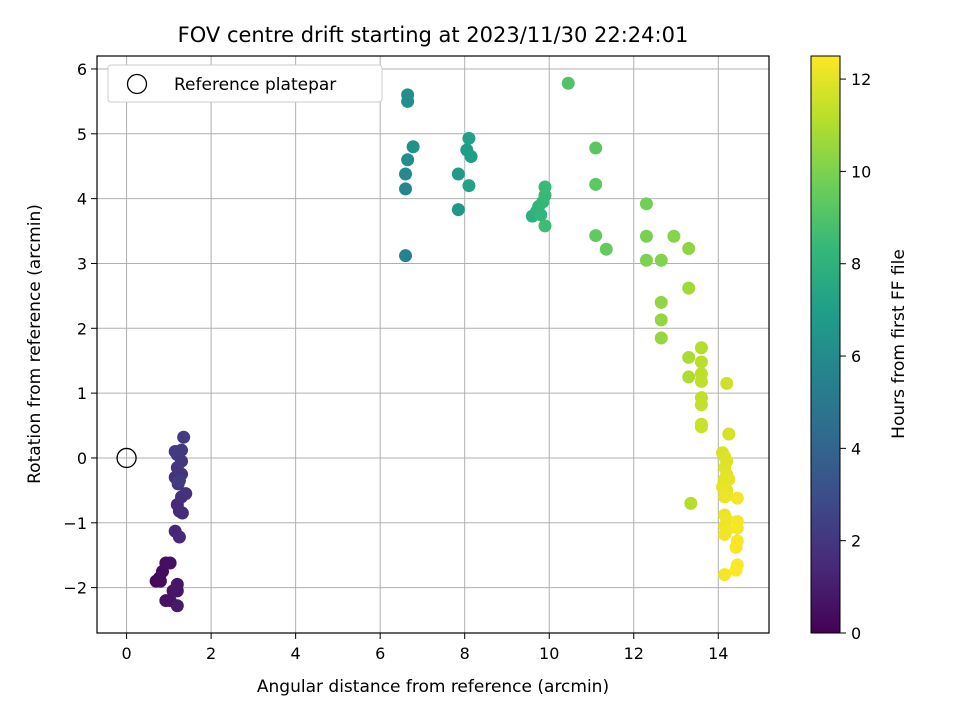 This screenshot has width=960, height=720. I want to click on colorbar-ticks: 0 2 4 6 8 10 12, so click(855, 356).